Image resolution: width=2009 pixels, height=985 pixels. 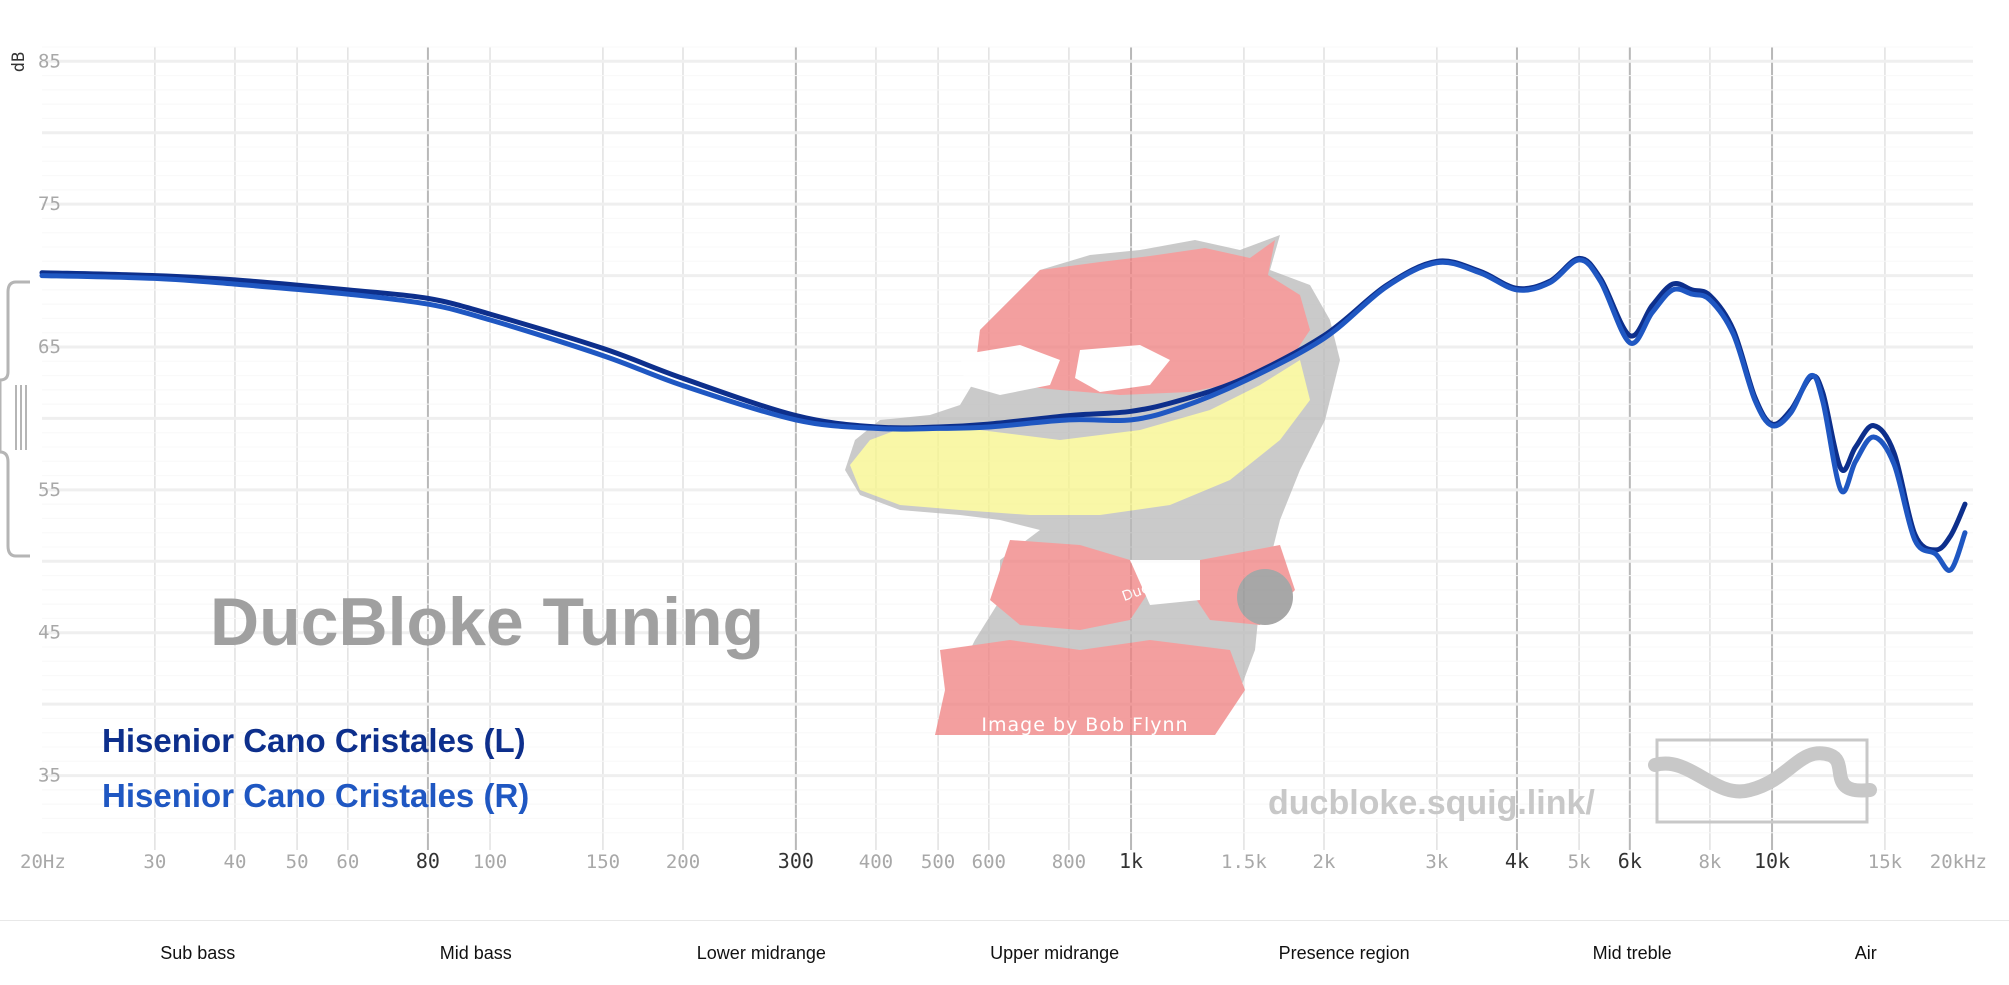 I want to click on y-tick-label: 35, so click(x=49, y=776).